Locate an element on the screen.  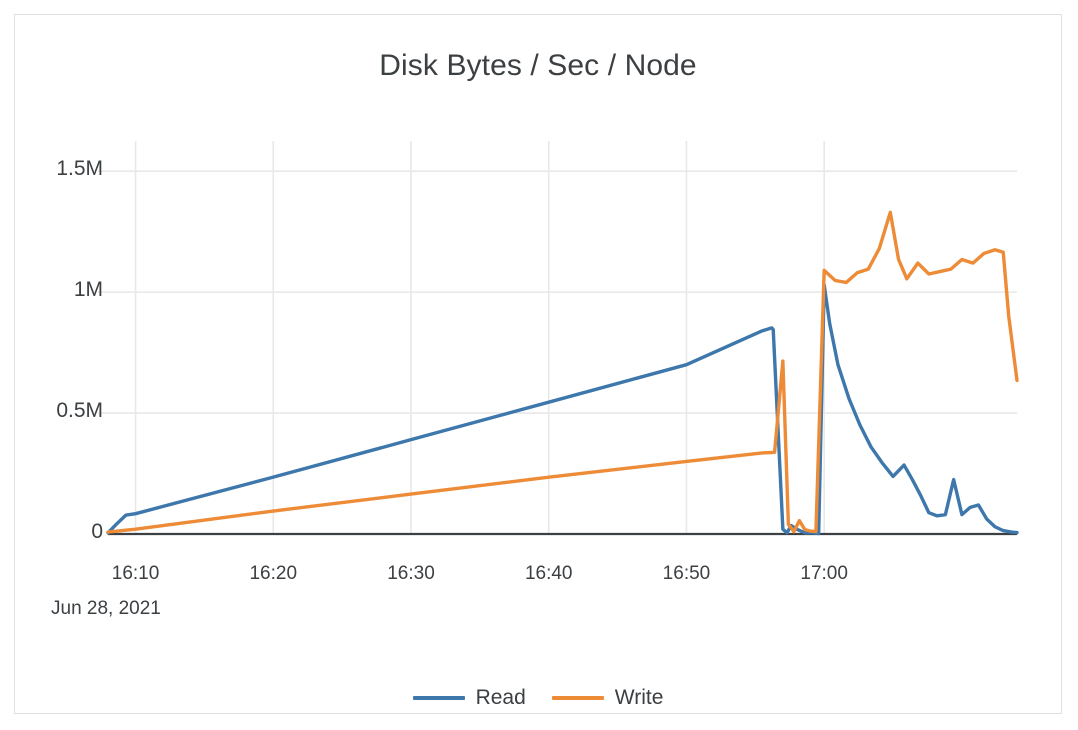
legend-swatch-write is located at coordinates (577, 697).